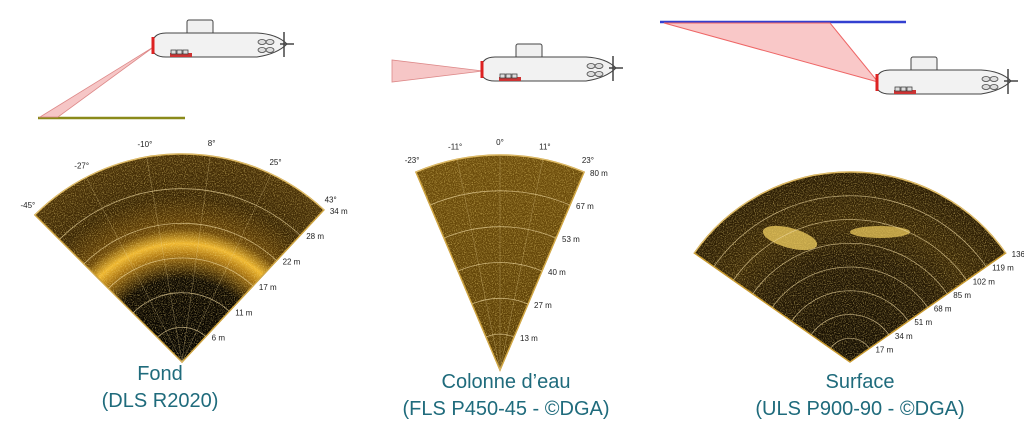  Describe the element at coordinates (212, 143) in the screenshot. I see `angle-label: 8°` at that location.